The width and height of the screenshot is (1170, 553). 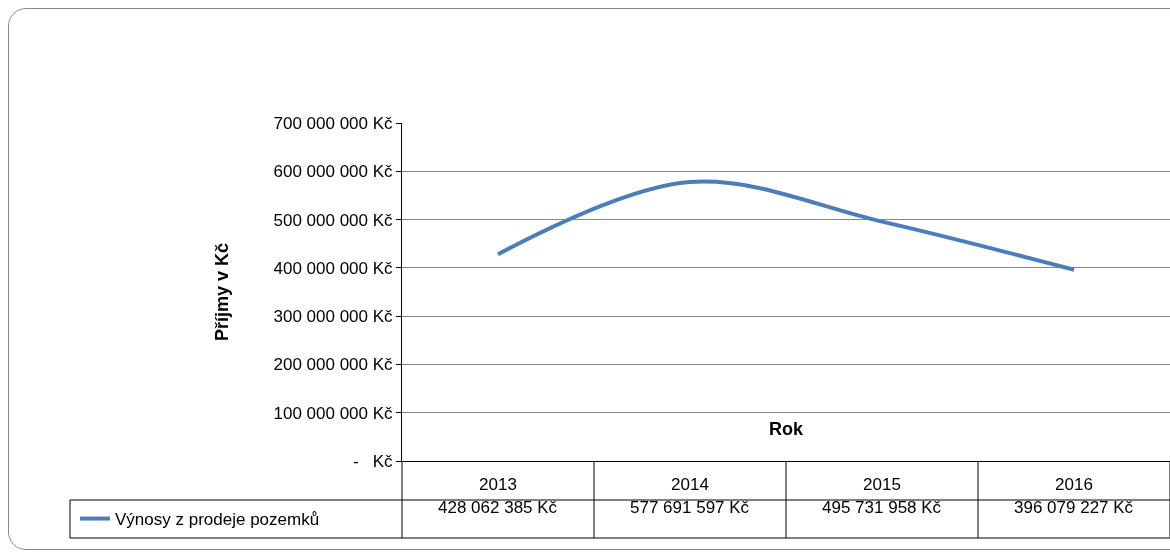 What do you see at coordinates (690, 507) in the screenshot?
I see `data-label: 577 691 597 Kč` at bounding box center [690, 507].